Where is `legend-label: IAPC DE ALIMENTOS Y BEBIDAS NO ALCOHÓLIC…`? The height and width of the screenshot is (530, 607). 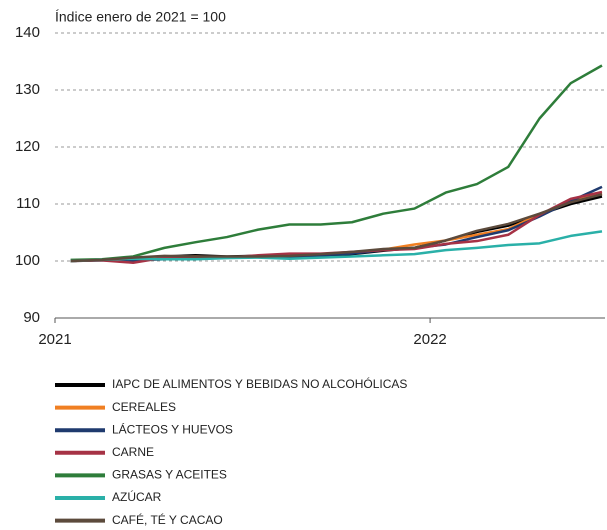
legend-label: IAPC DE ALIMENTOS Y BEBIDAS NO ALCOHÓLIC… is located at coordinates (259, 383).